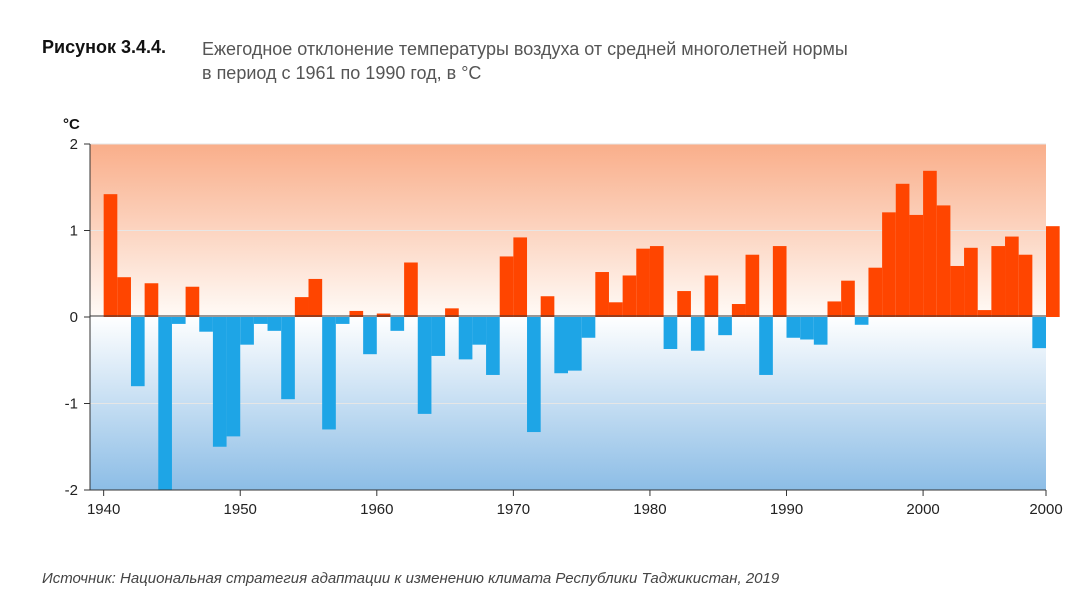 This screenshot has height=597, width=1082. I want to click on x-tick-label: 1940, so click(103, 509).